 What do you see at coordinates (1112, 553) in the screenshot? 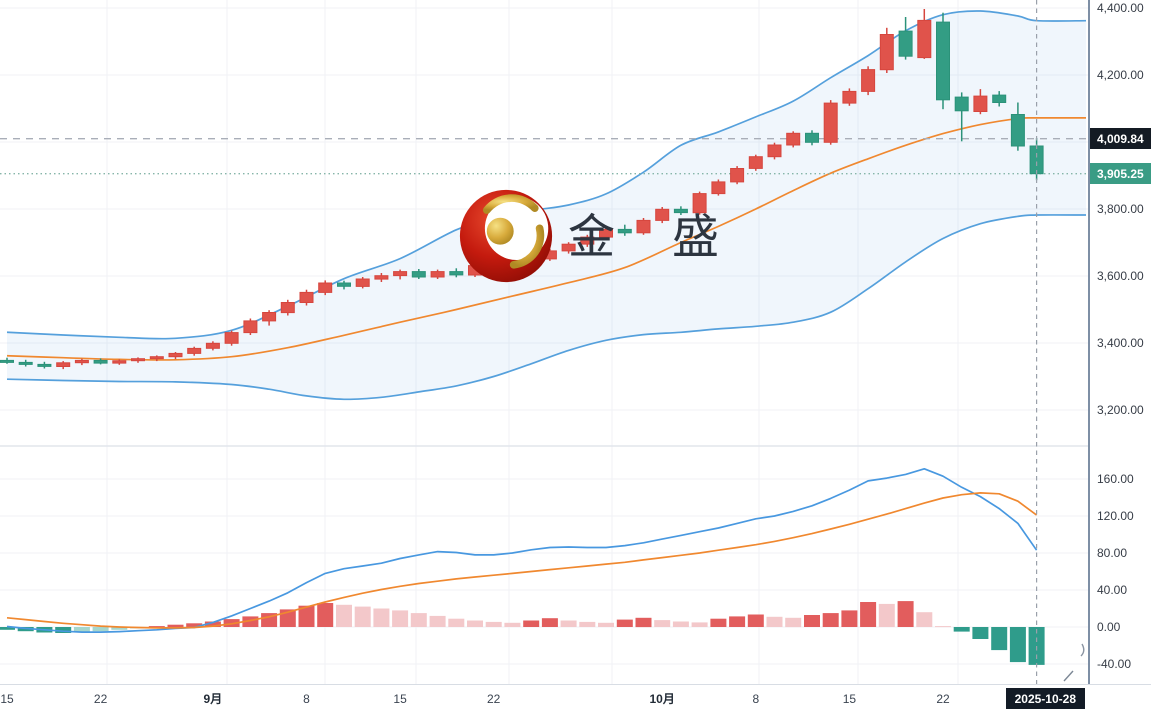
I see `indicator-axis-label: 80.00` at bounding box center [1112, 553].